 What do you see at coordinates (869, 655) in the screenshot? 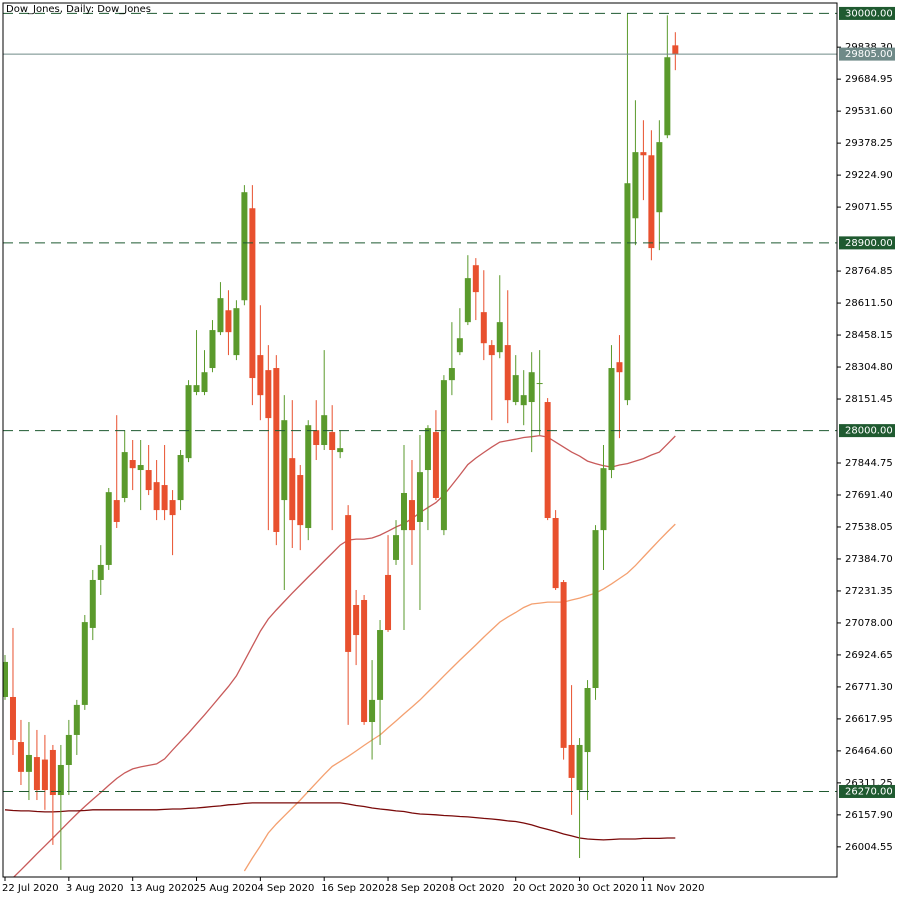
I see `y-tick-label: 26924.65` at bounding box center [869, 655].